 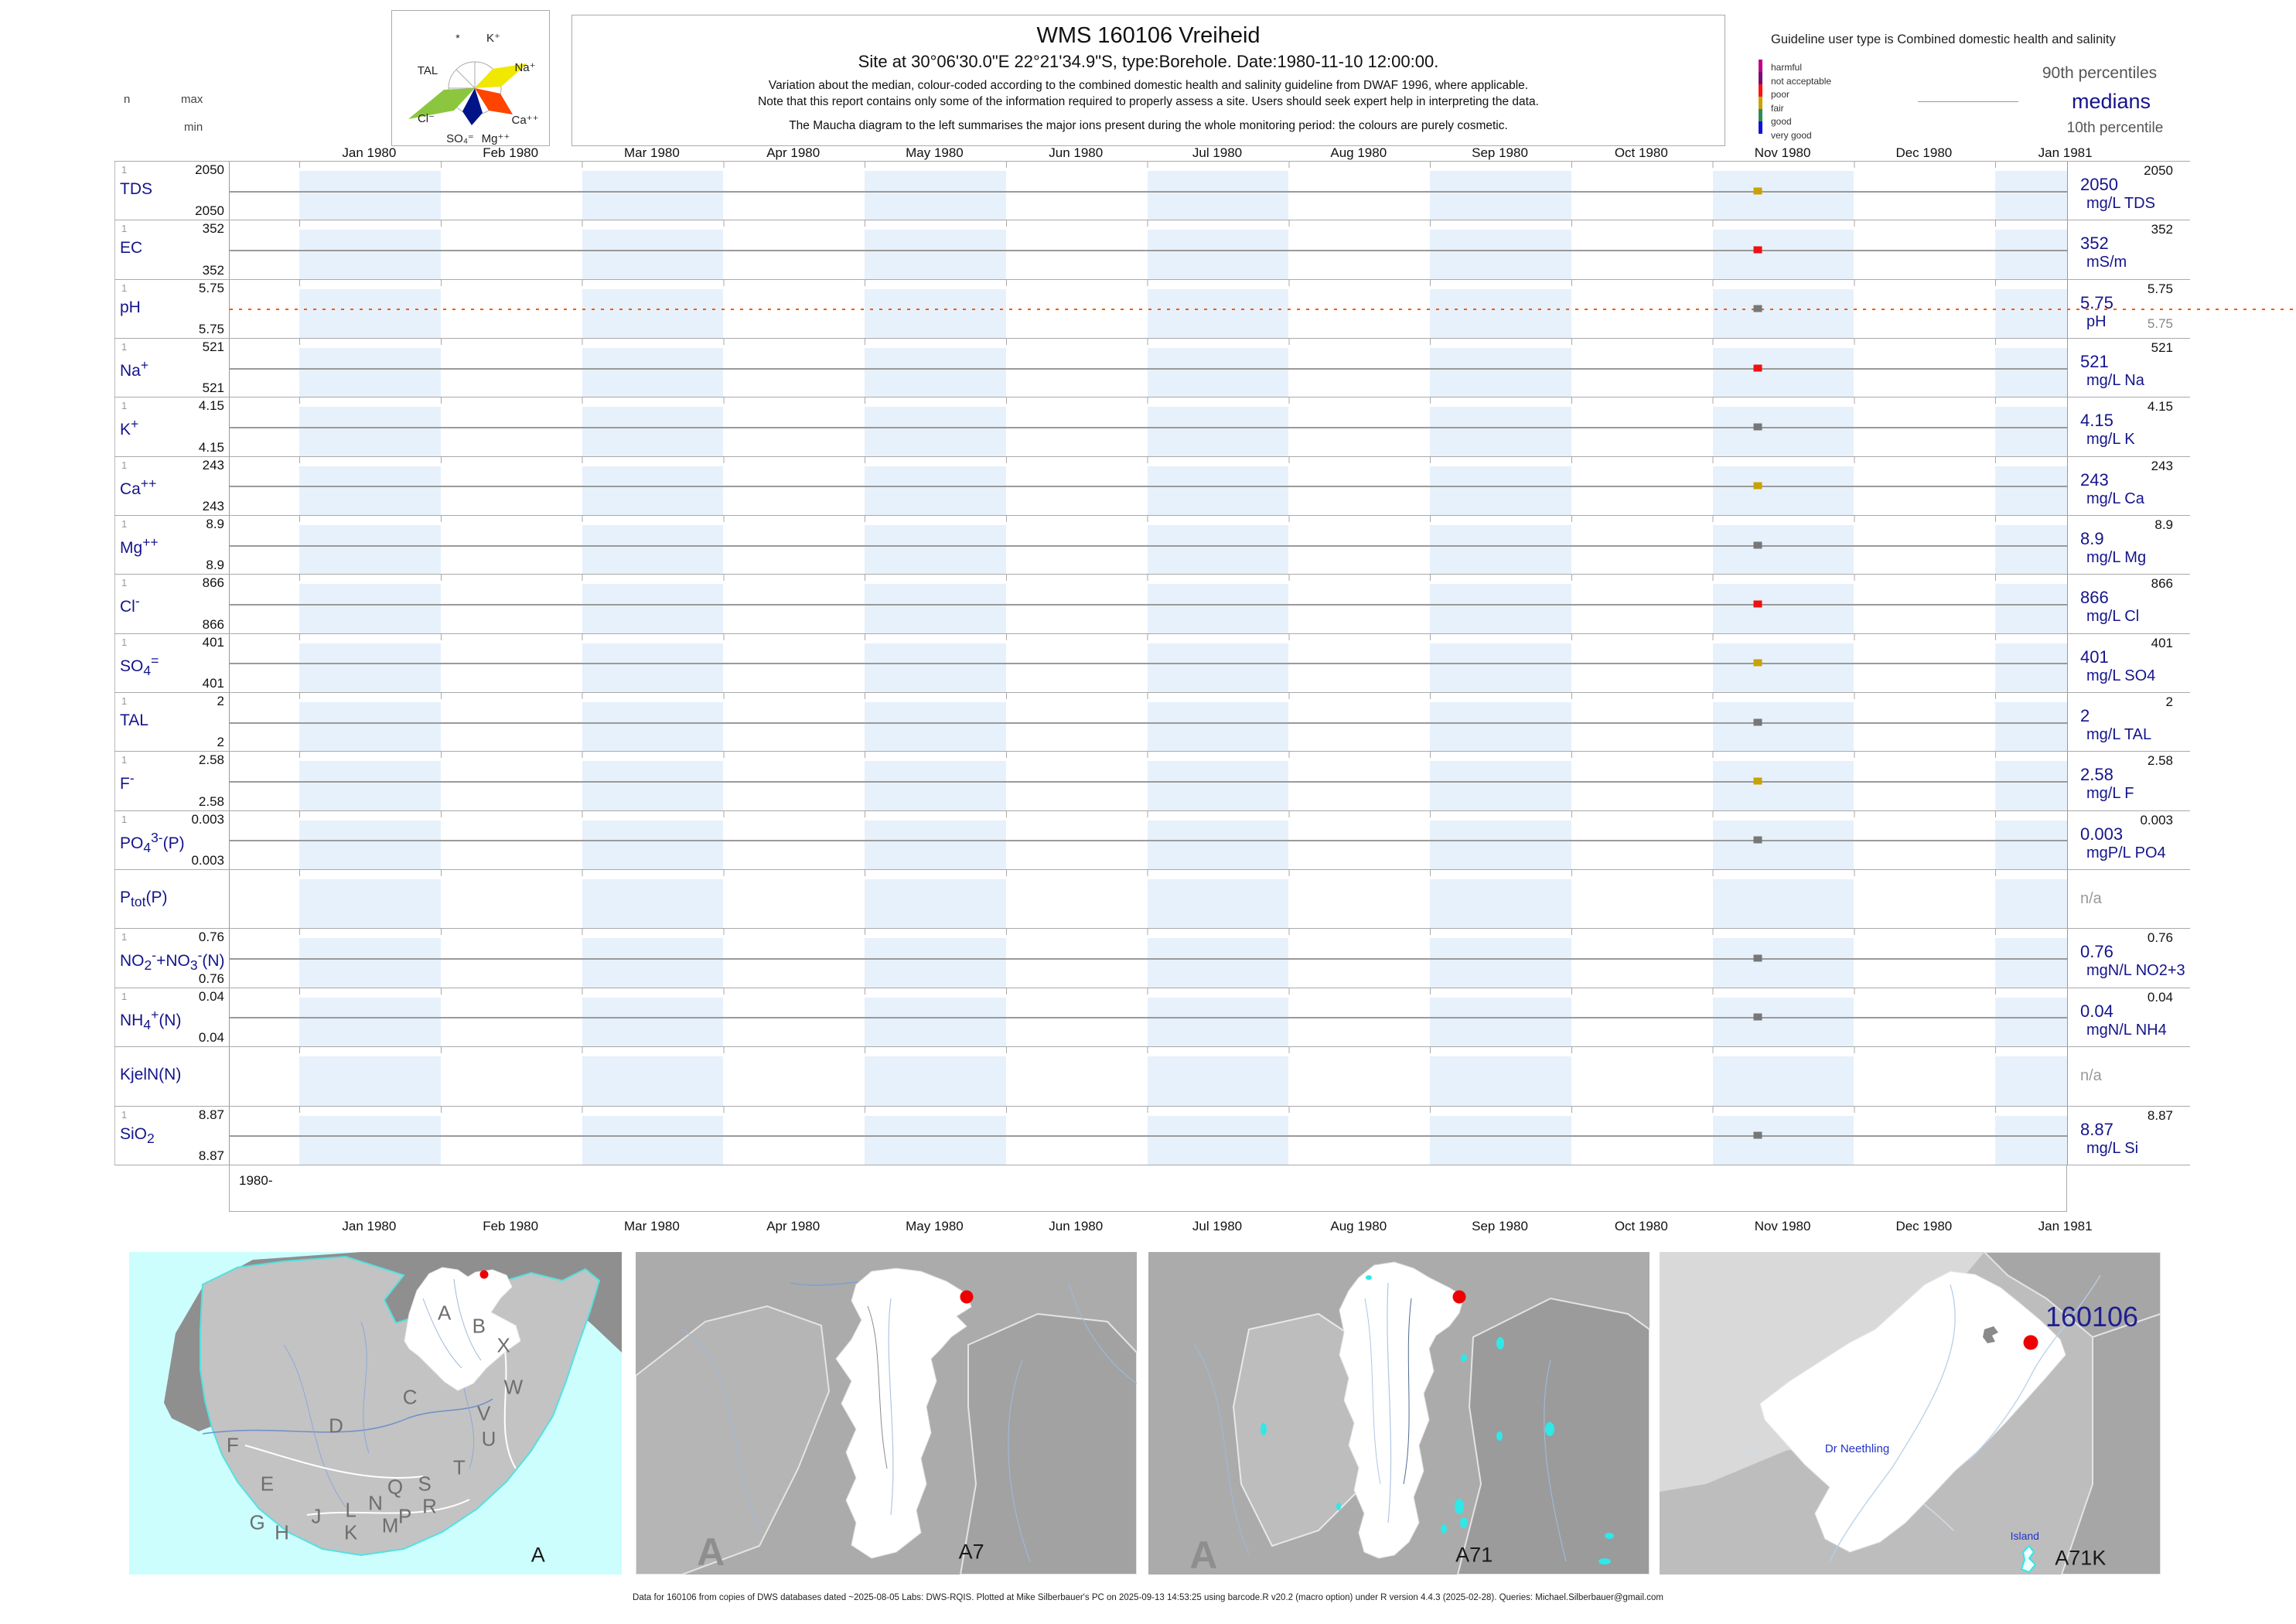 I want to click on param-row-no23: 1 0.76 NO2-+NO3-(N) 0.76 0.76 0.76 mgN/L NO2+3, so click(x=1152, y=958).